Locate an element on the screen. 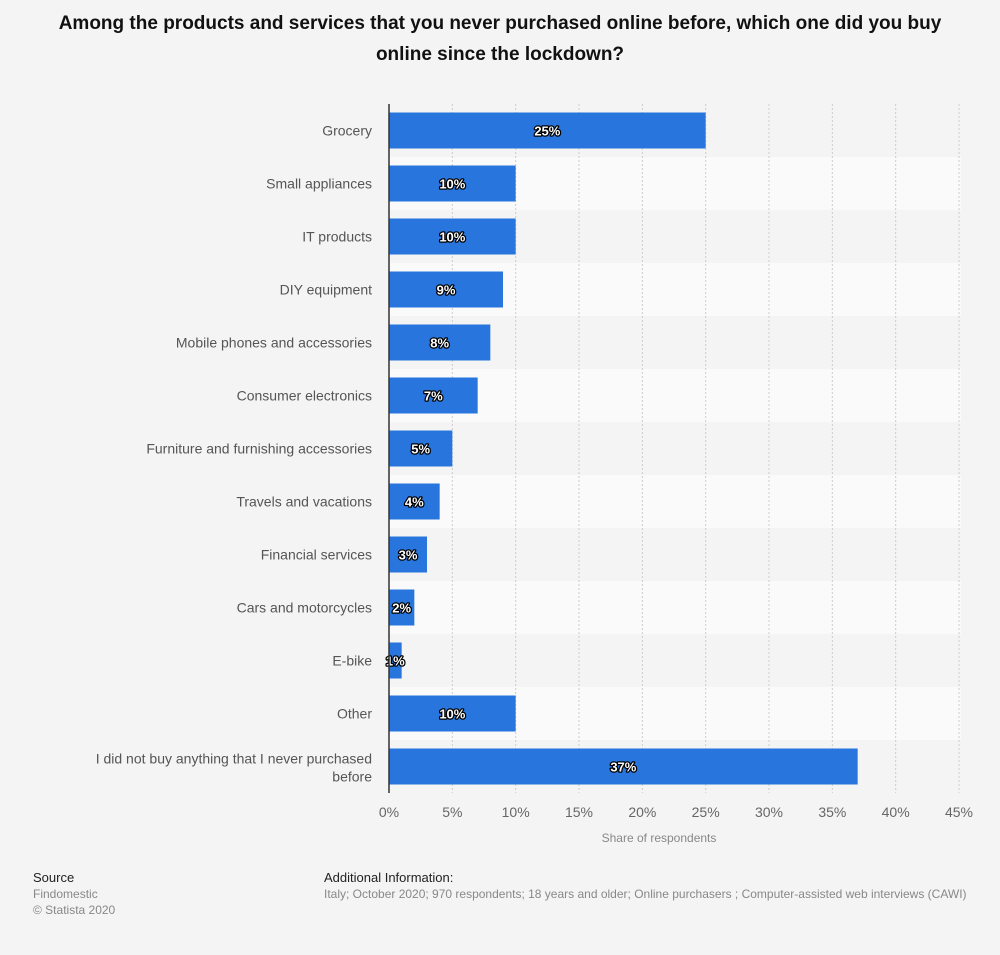  data-label: 3% is located at coordinates (408, 555).